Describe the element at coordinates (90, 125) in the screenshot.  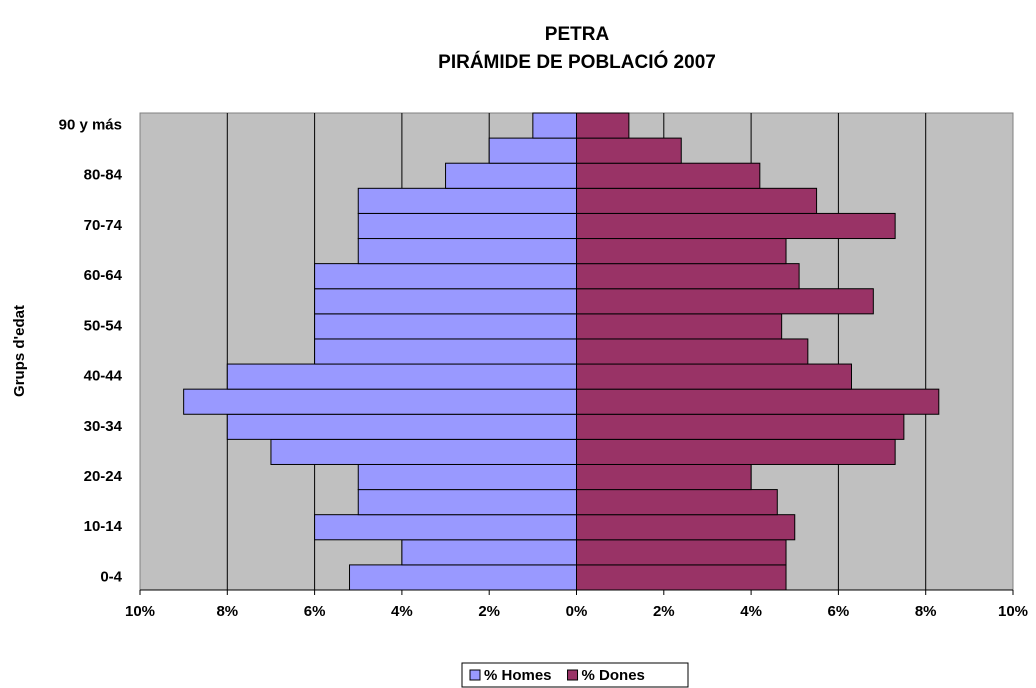
I see `y-tick-label: 90 y más` at that location.